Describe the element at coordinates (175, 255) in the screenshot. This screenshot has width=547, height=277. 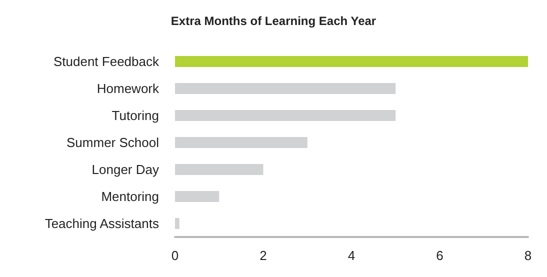
I see `x-tick-label: 0` at that location.